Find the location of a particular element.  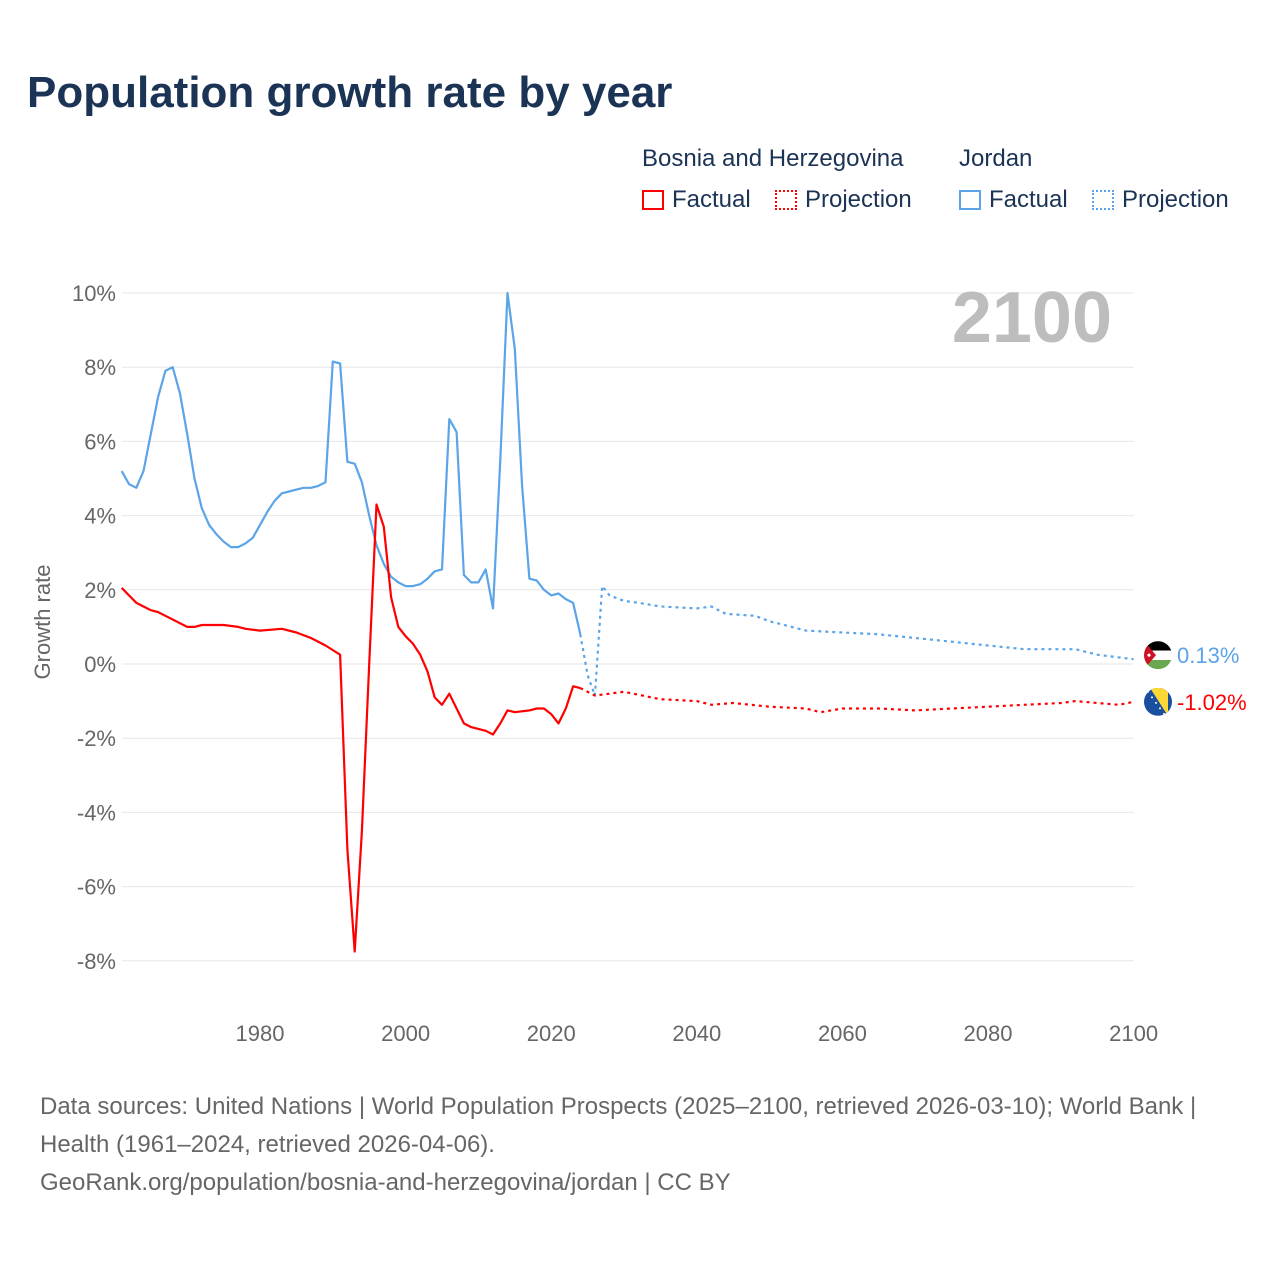

x-tick-label: 2080 is located at coordinates (988, 1033).